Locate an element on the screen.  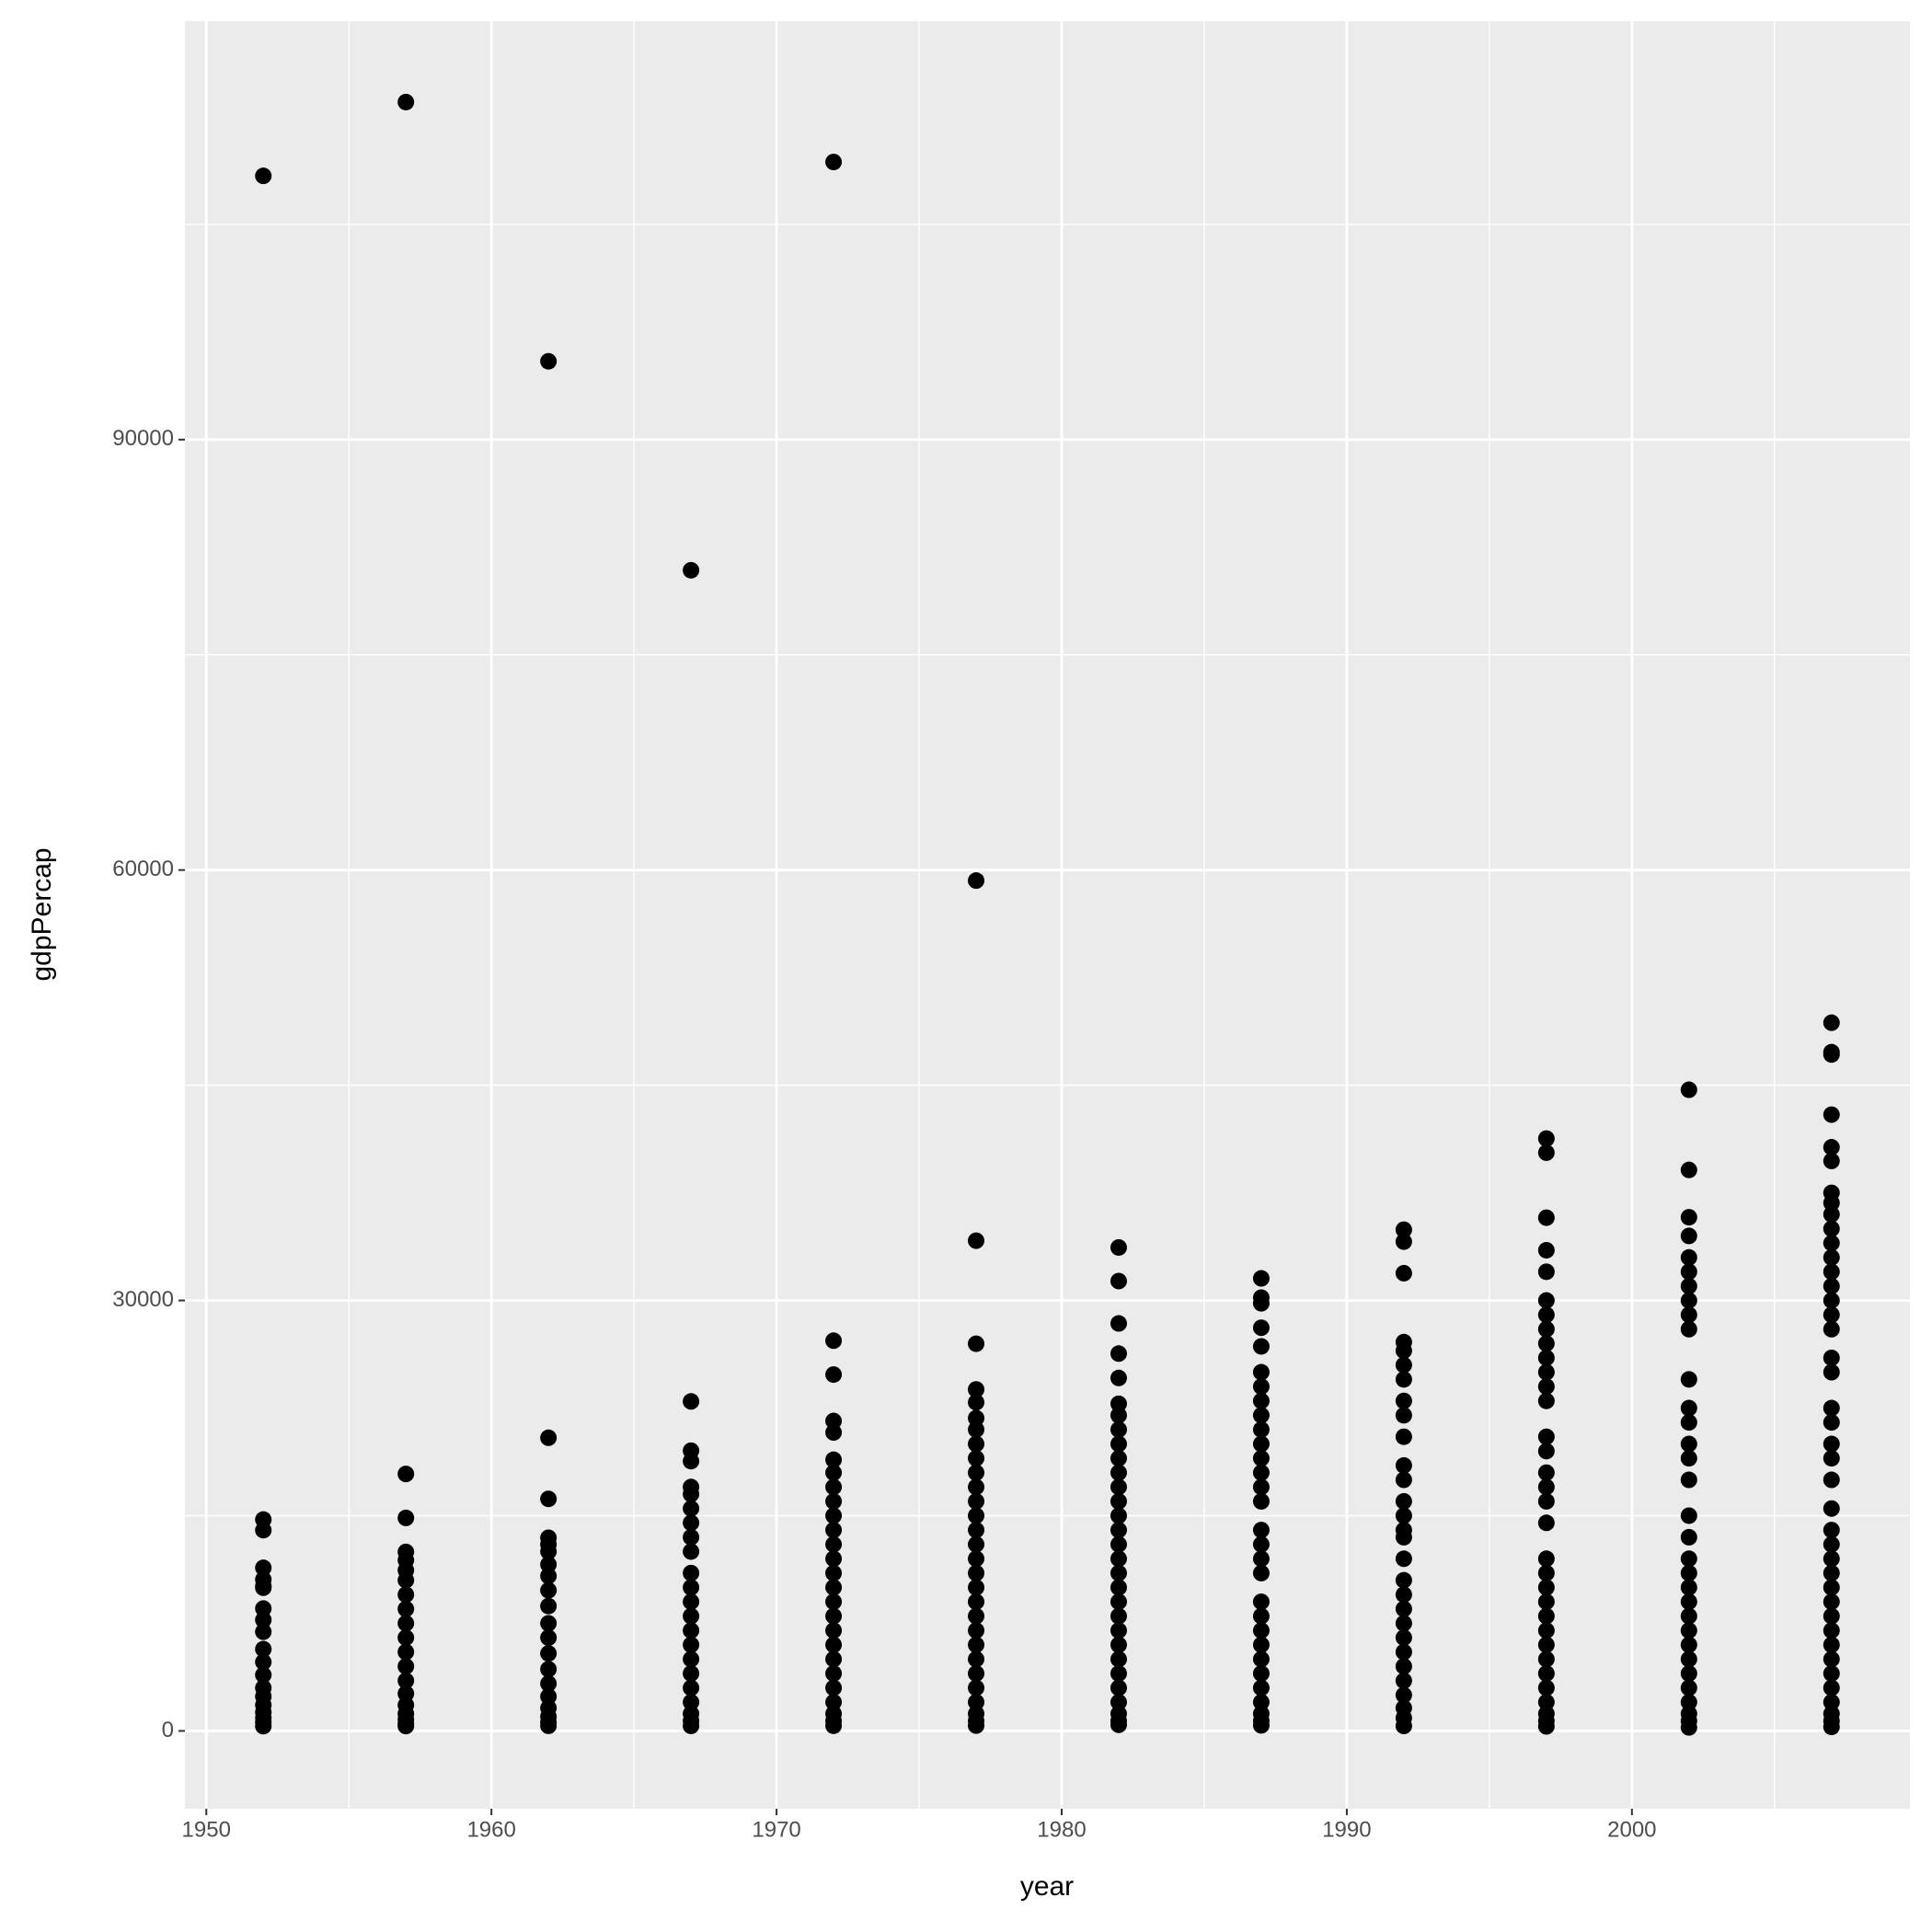
x-tick-label: 1980 is located at coordinates (1061, 1829).